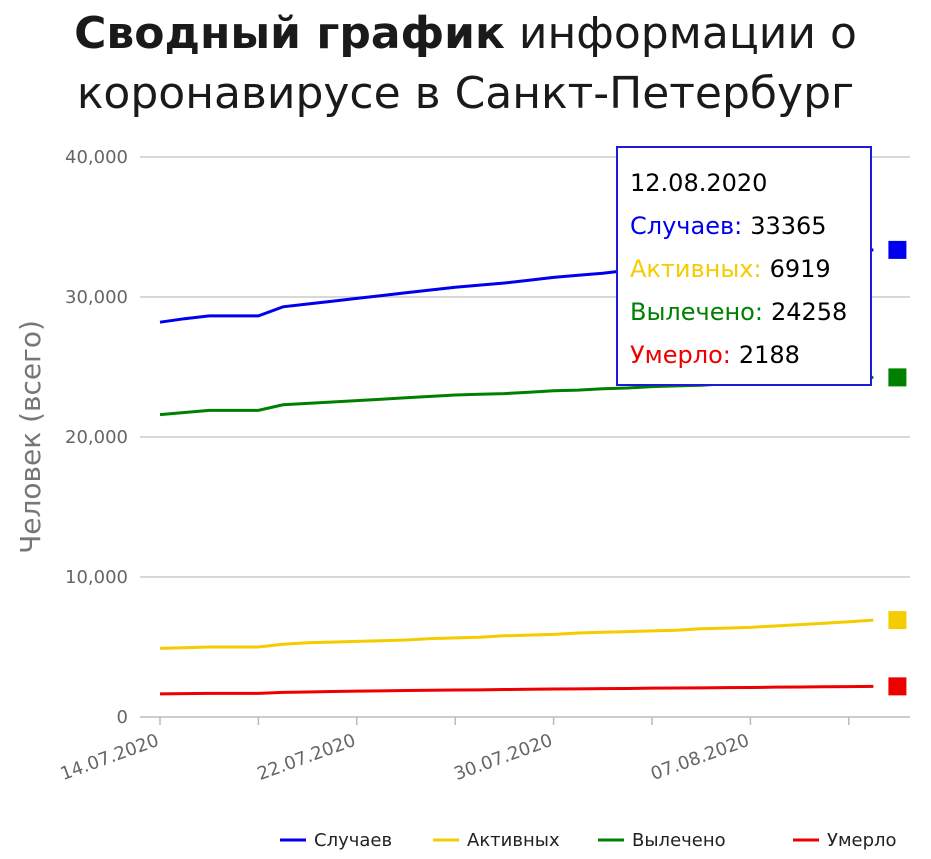  I want to click on tooltip-row-recovered: Вылечено: 24258, so click(750, 312).